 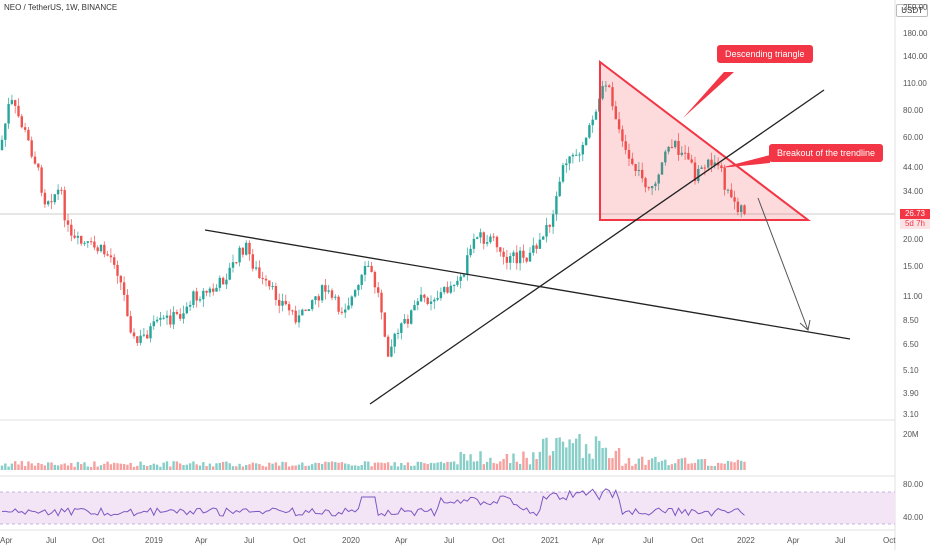 I want to click on time-label: Oct, so click(x=498, y=540).